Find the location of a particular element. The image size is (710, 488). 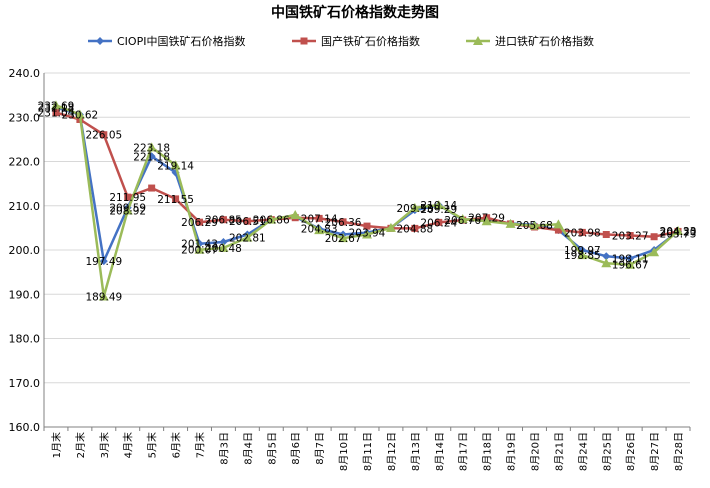

data-label: 200.07 is located at coordinates (199, 251).